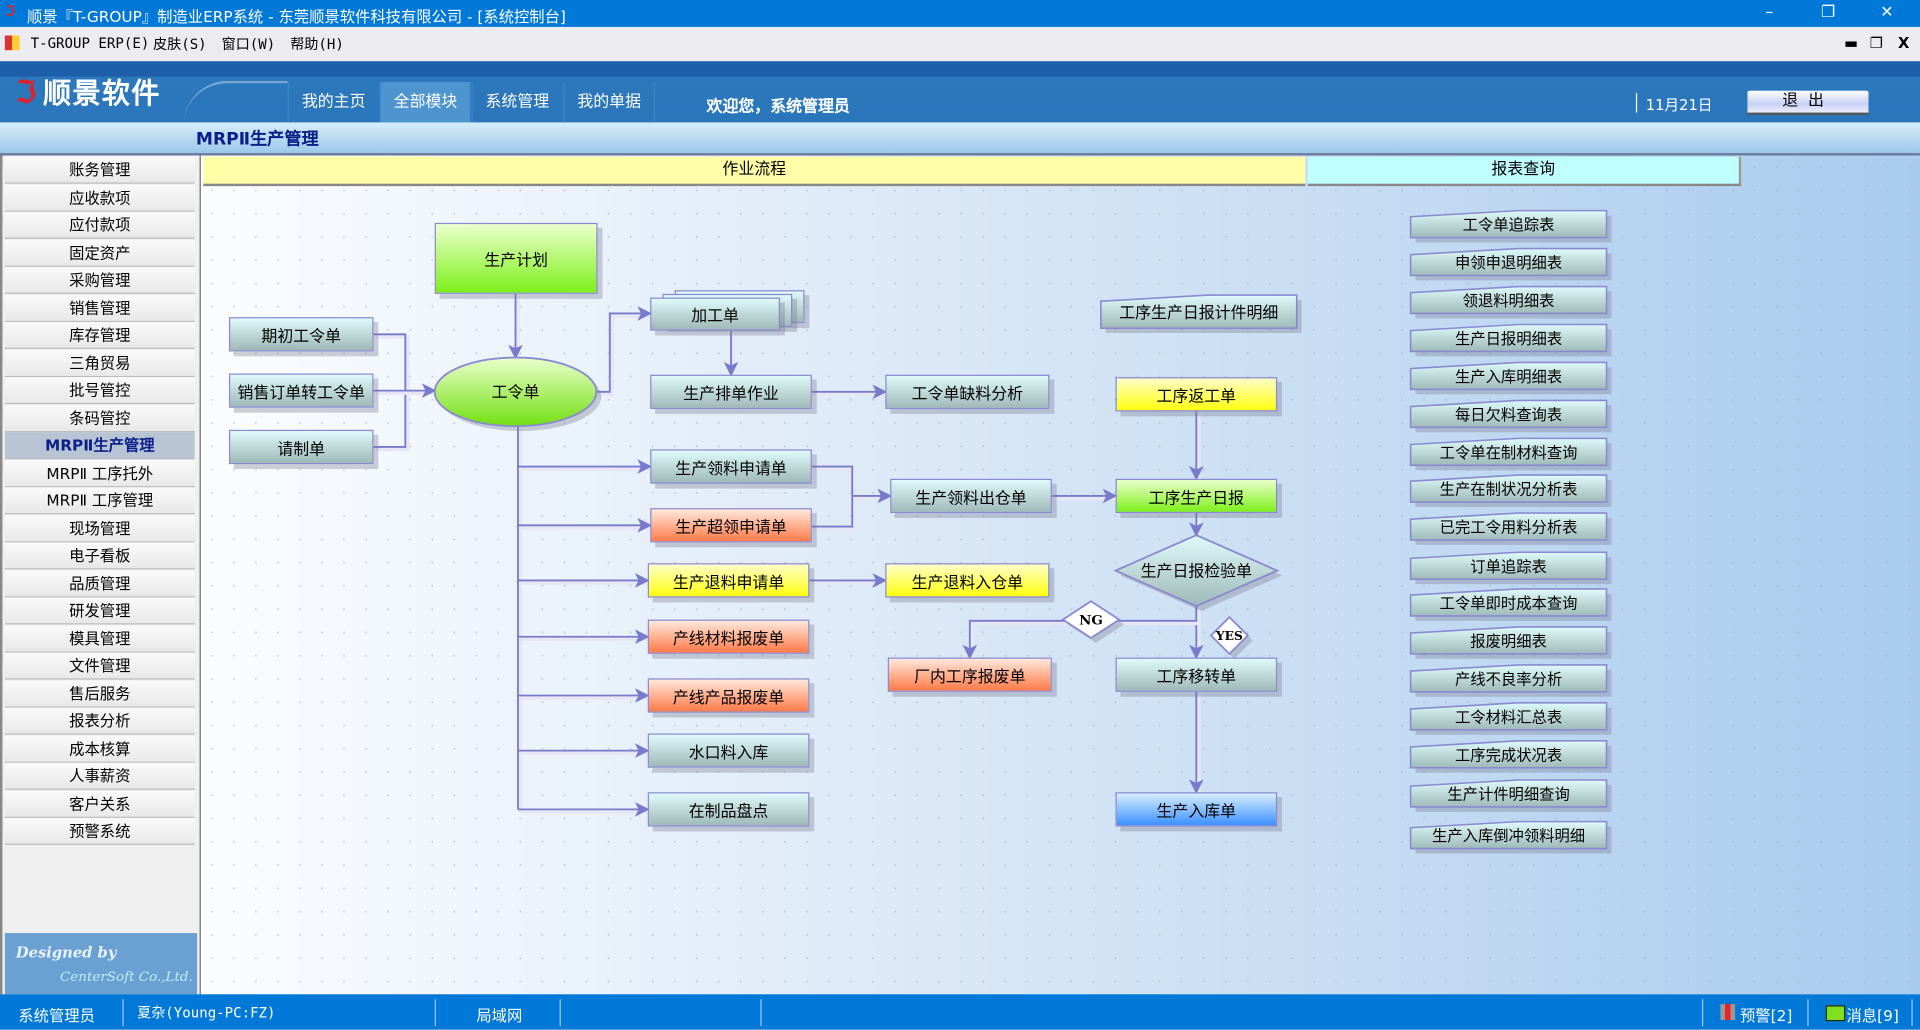 This screenshot has width=1920, height=1030. What do you see at coordinates (99, 776) in the screenshot?
I see `sidebar-item: 人事薪资` at bounding box center [99, 776].